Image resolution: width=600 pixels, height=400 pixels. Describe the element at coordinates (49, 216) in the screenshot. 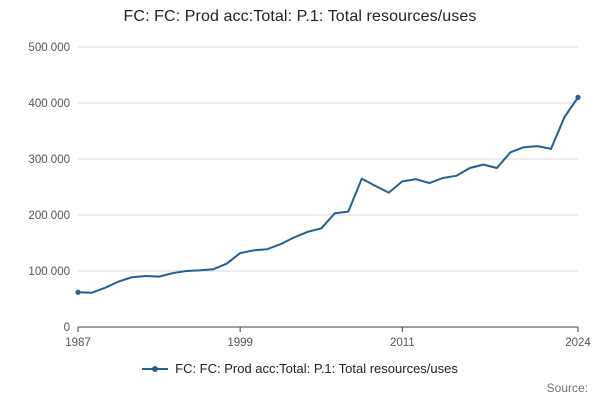

I see `y-tick-label: 200 000` at that location.